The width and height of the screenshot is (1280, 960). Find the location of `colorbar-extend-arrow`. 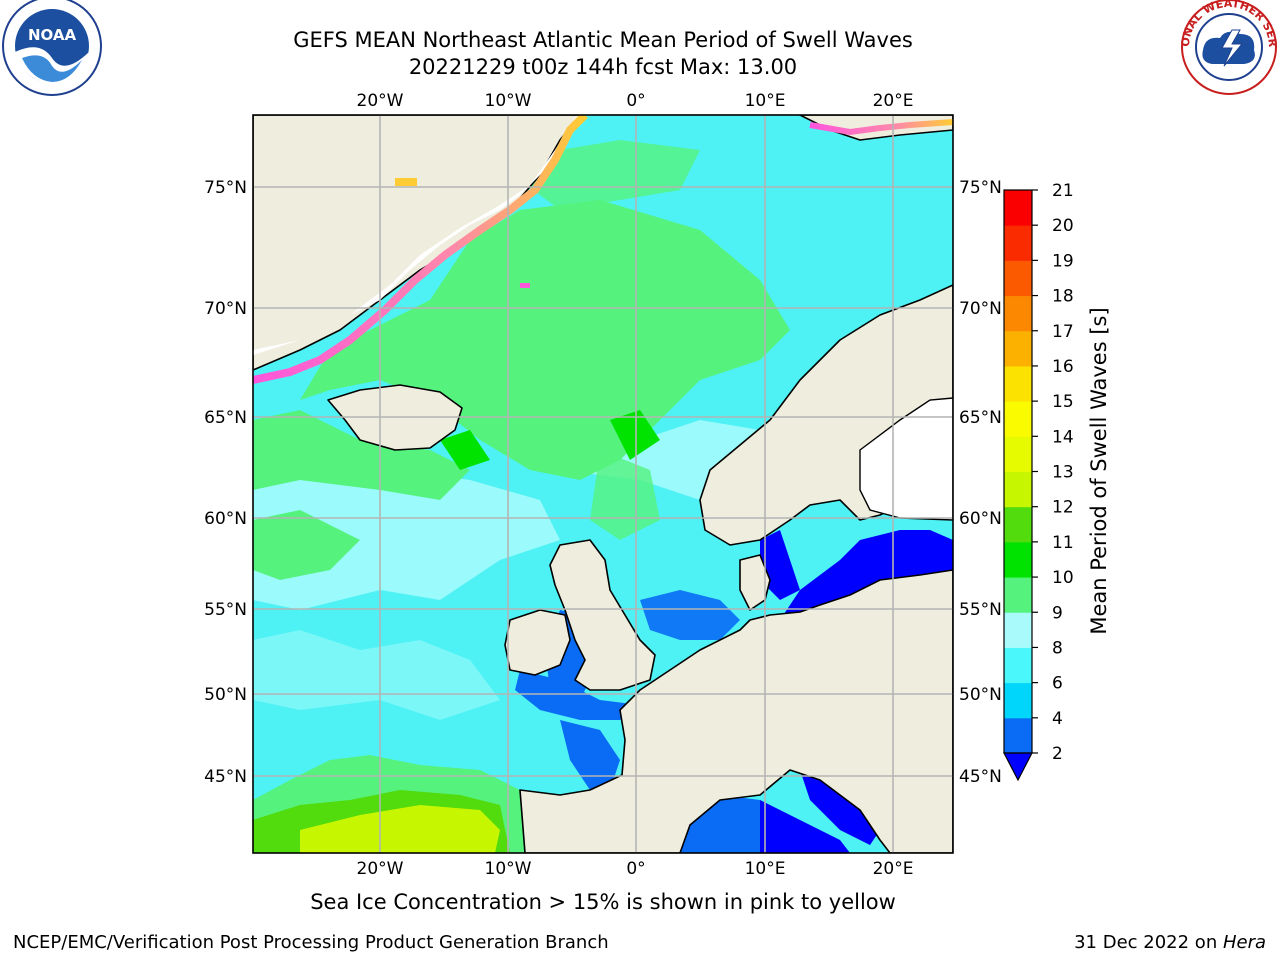

colorbar-extend-arrow is located at coordinates (1018, 767).